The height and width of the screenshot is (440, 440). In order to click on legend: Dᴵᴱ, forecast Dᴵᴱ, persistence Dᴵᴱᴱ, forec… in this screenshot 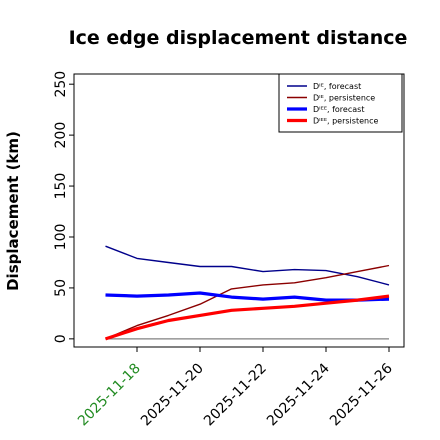, I will do `click(340, 103)`.